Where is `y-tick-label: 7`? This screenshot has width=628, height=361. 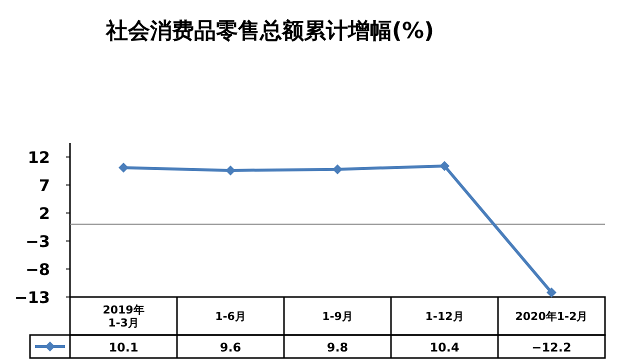 y-tick-label: 7 is located at coordinates (44, 185).